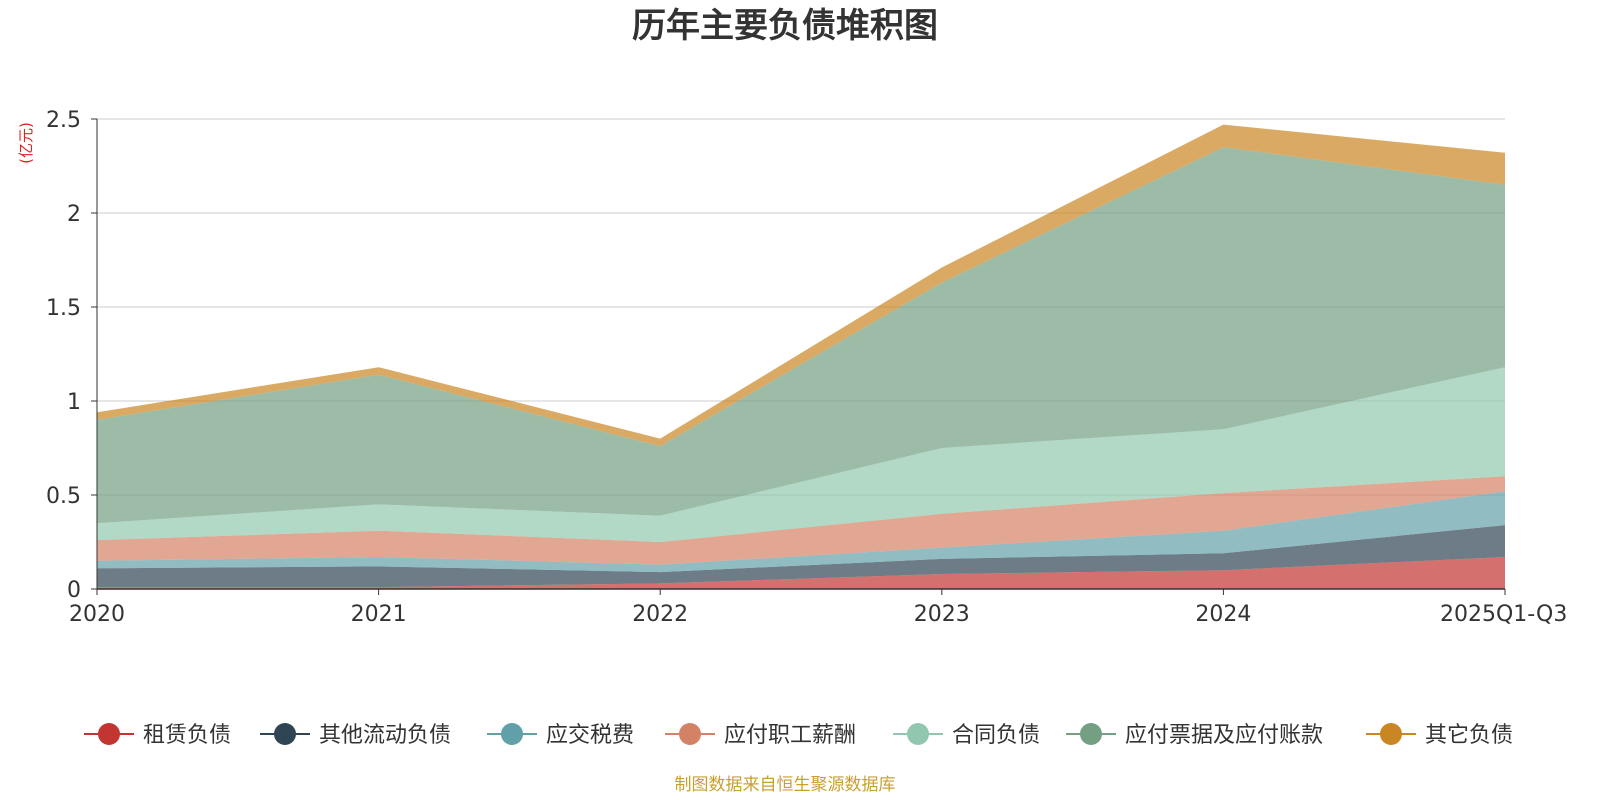 Image resolution: width=1600 pixels, height=800 pixels. I want to click on y-tick-label: 0, so click(74, 590).